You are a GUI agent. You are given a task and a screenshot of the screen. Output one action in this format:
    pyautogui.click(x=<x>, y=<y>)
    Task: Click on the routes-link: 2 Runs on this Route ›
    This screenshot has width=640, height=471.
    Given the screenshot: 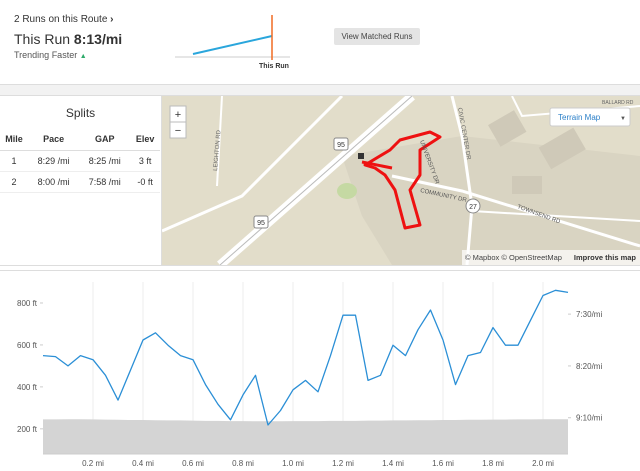 What is the action you would take?
    pyautogui.click(x=64, y=19)
    